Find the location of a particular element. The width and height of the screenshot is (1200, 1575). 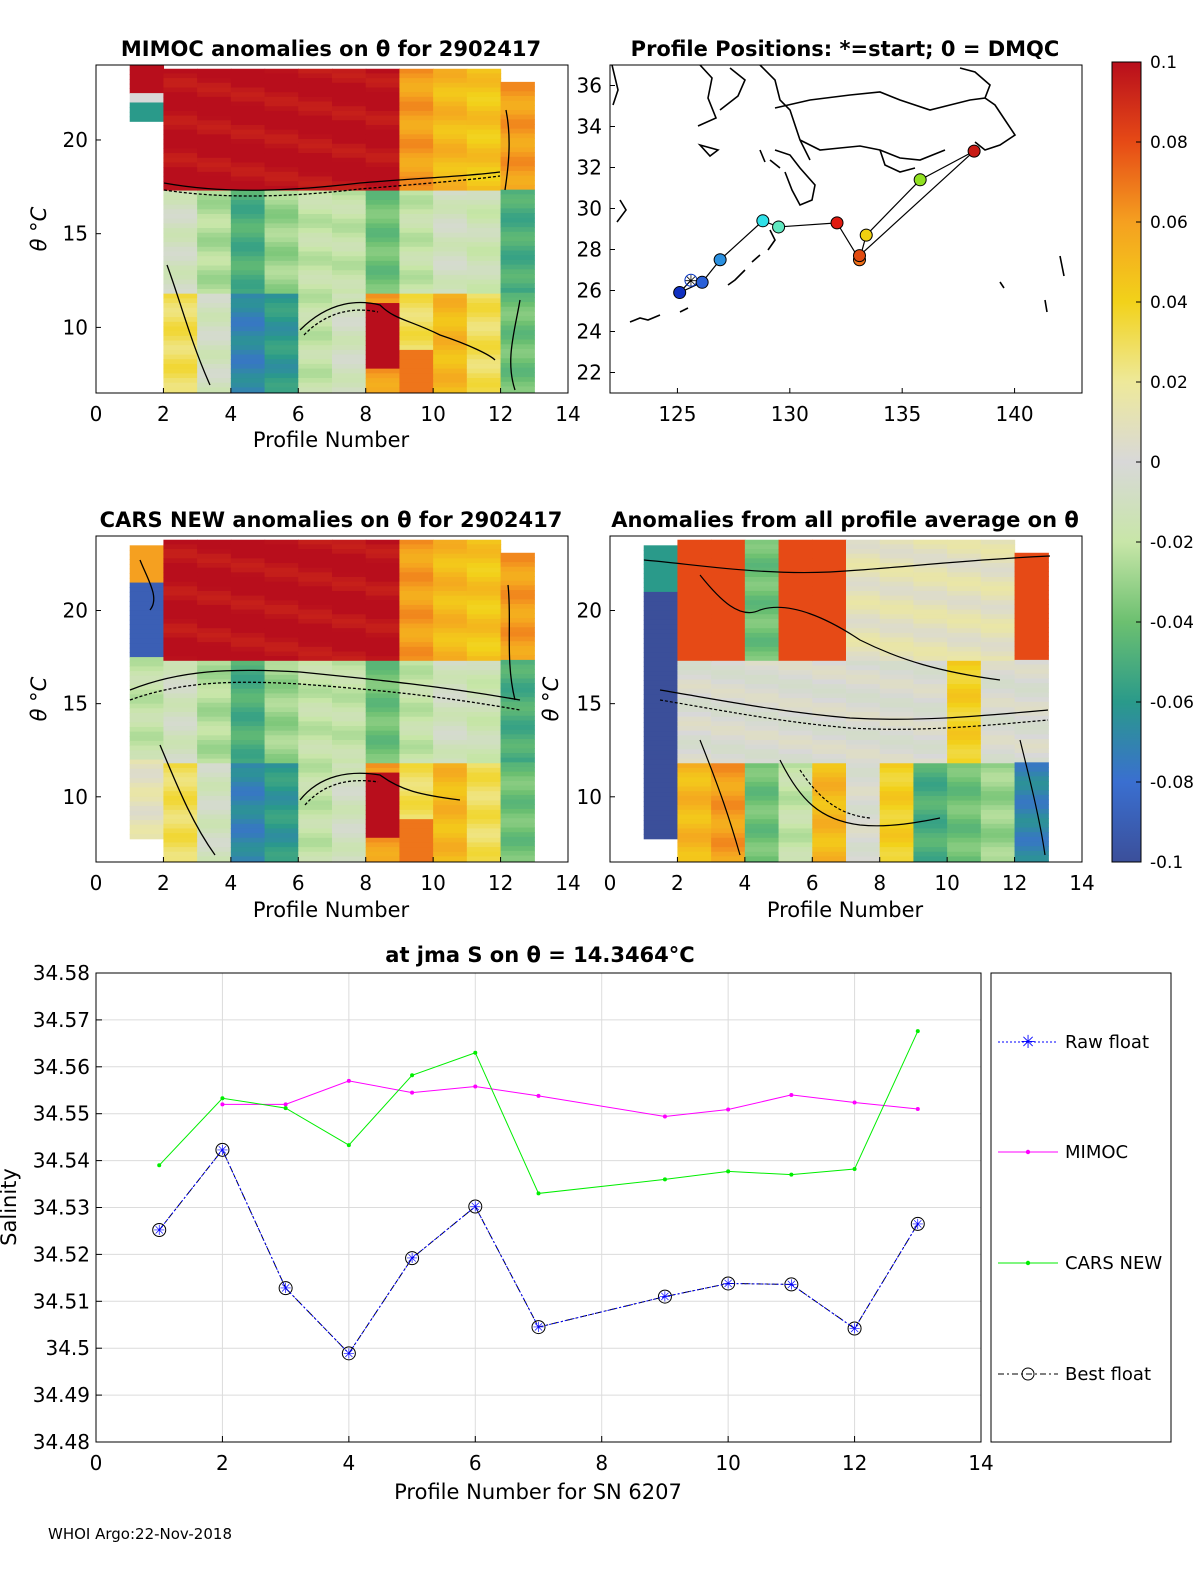

salinity-panel-title: at jma S on θ = 14.3464°C is located at coordinates (539, 955).